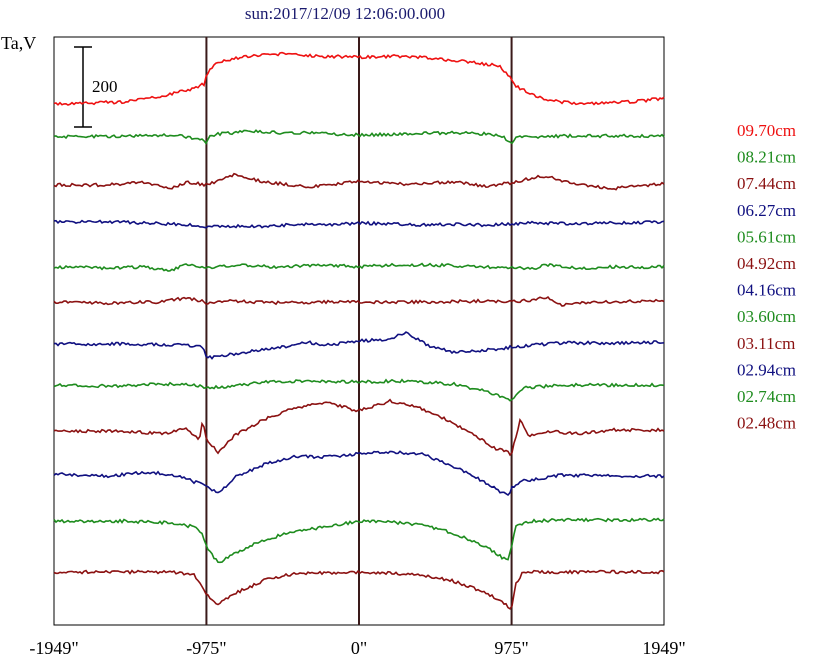  What do you see at coordinates (766, 157) in the screenshot?
I see `legend-item-08.21cm: 08.21cm` at bounding box center [766, 157].